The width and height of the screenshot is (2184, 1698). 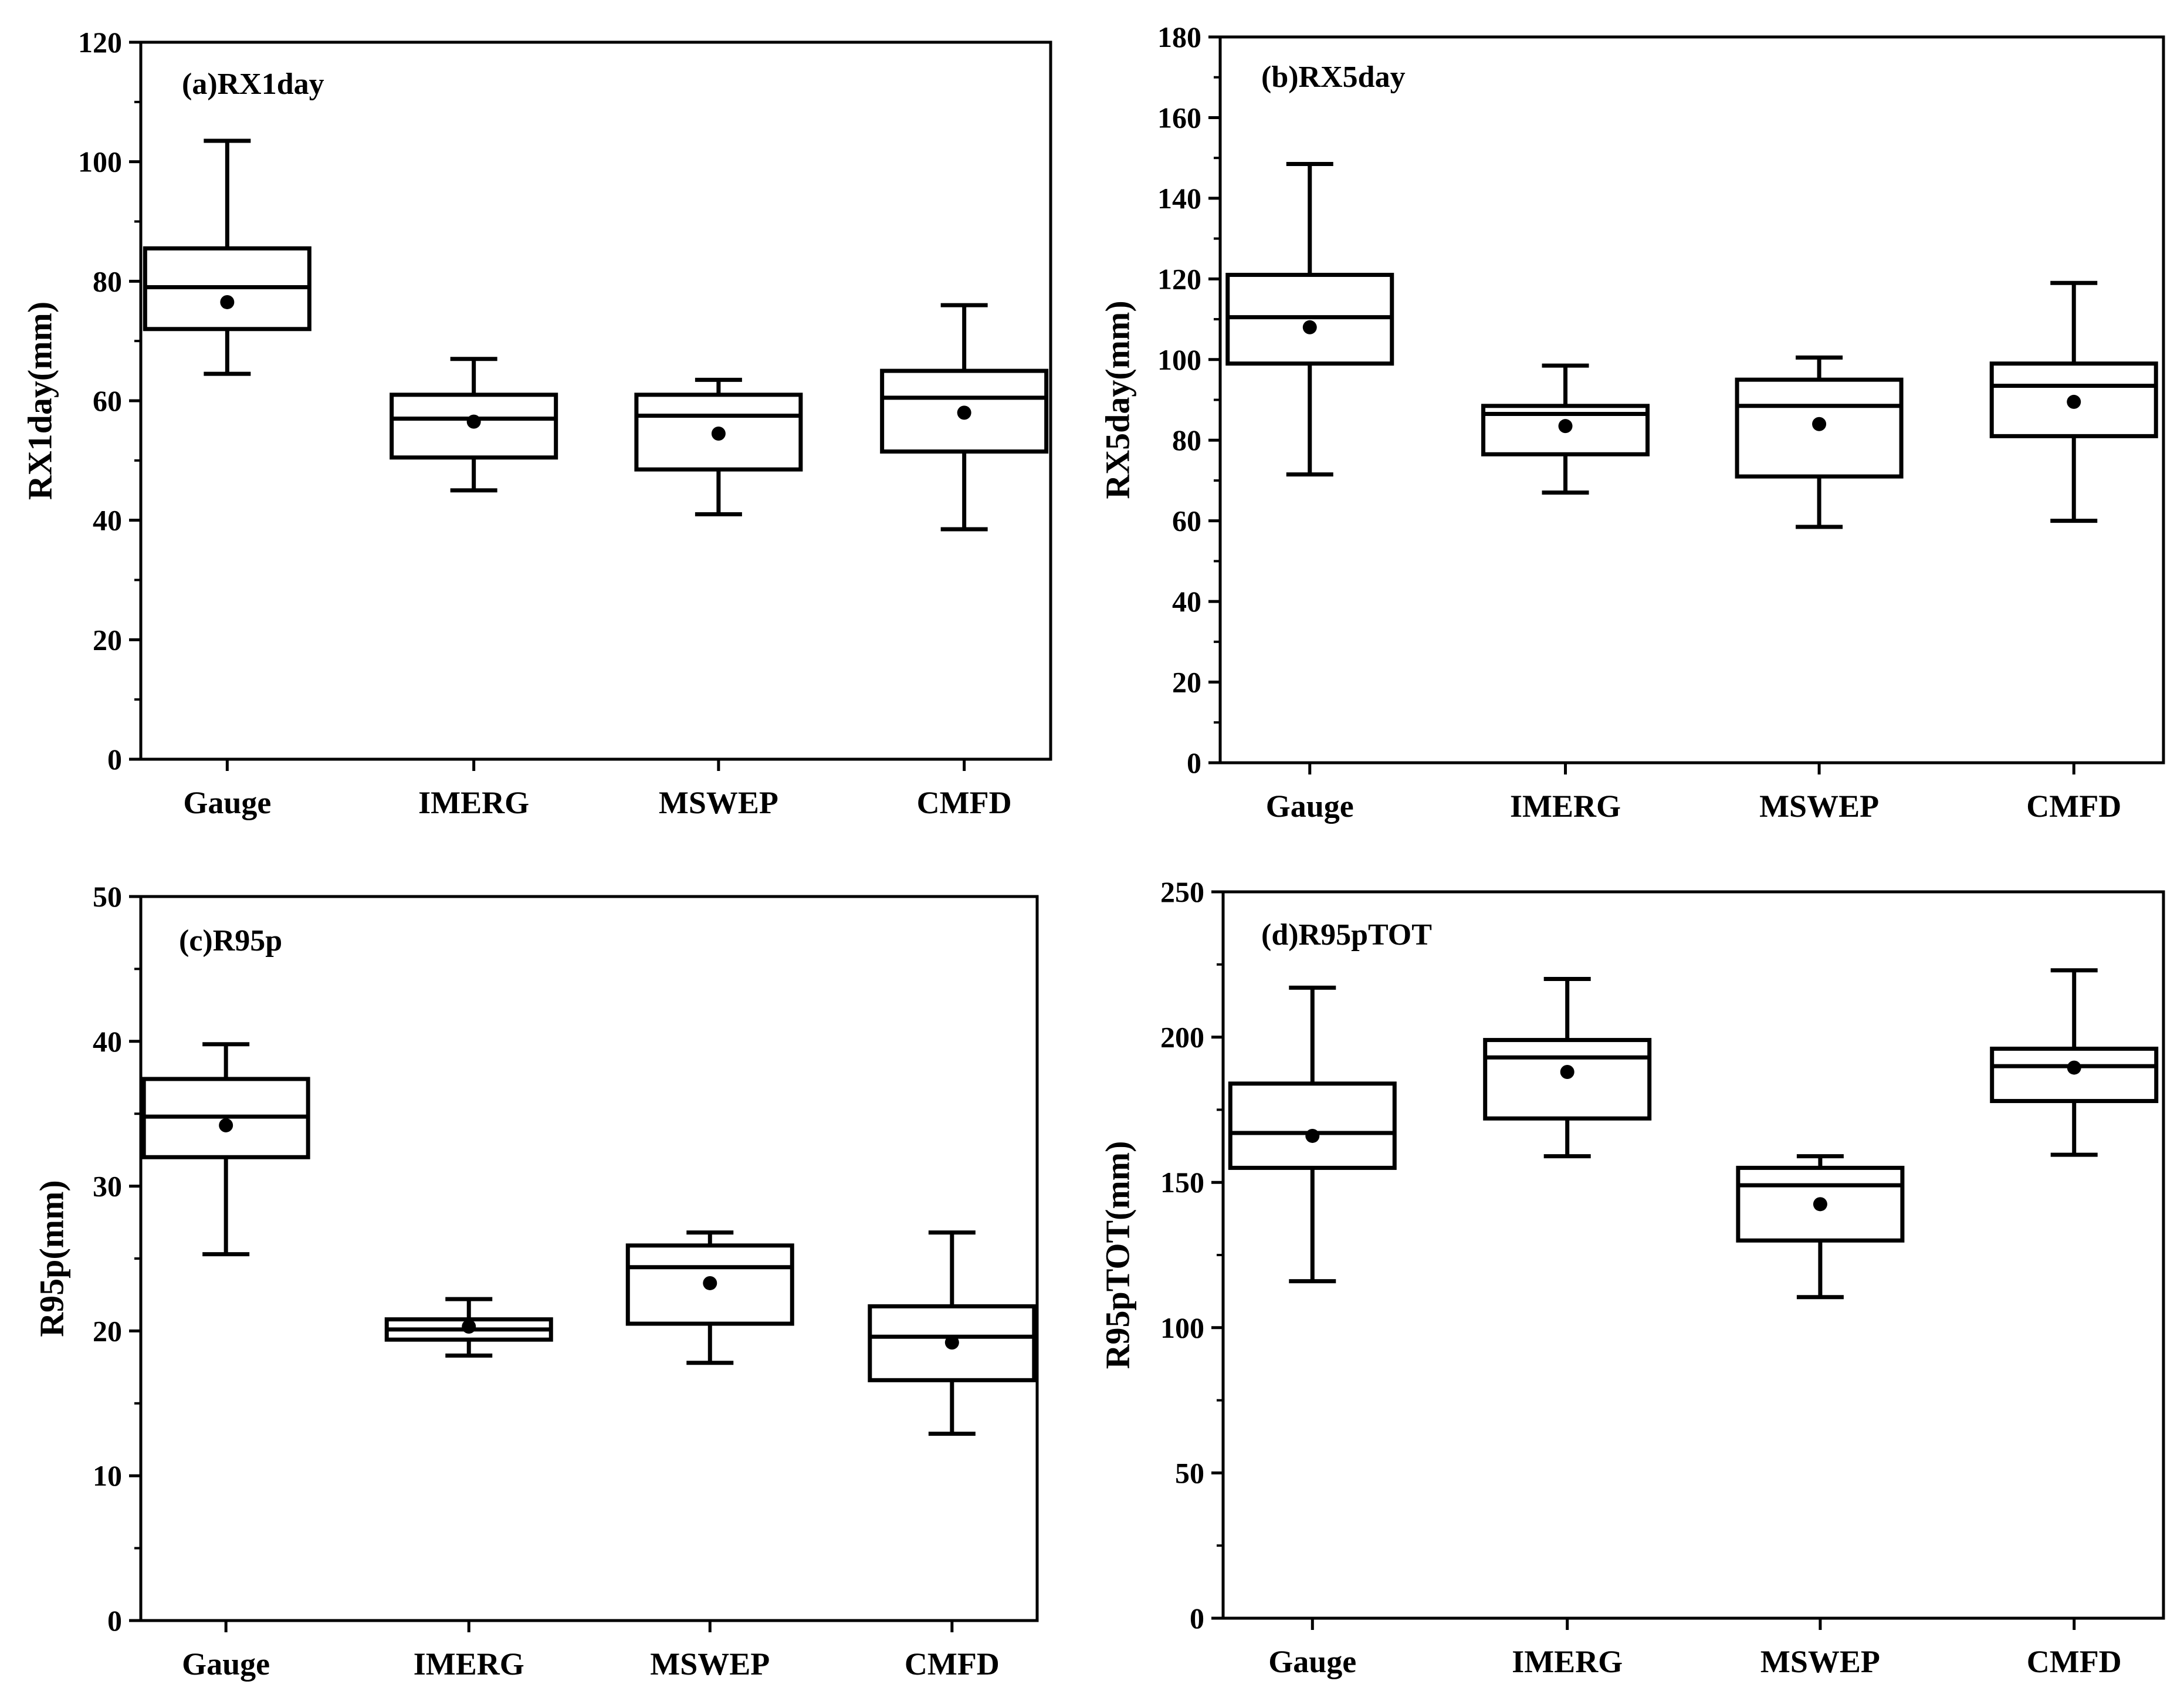 What do you see at coordinates (1333, 77) in the screenshot?
I see `panel-title: (b)RX5day` at bounding box center [1333, 77].